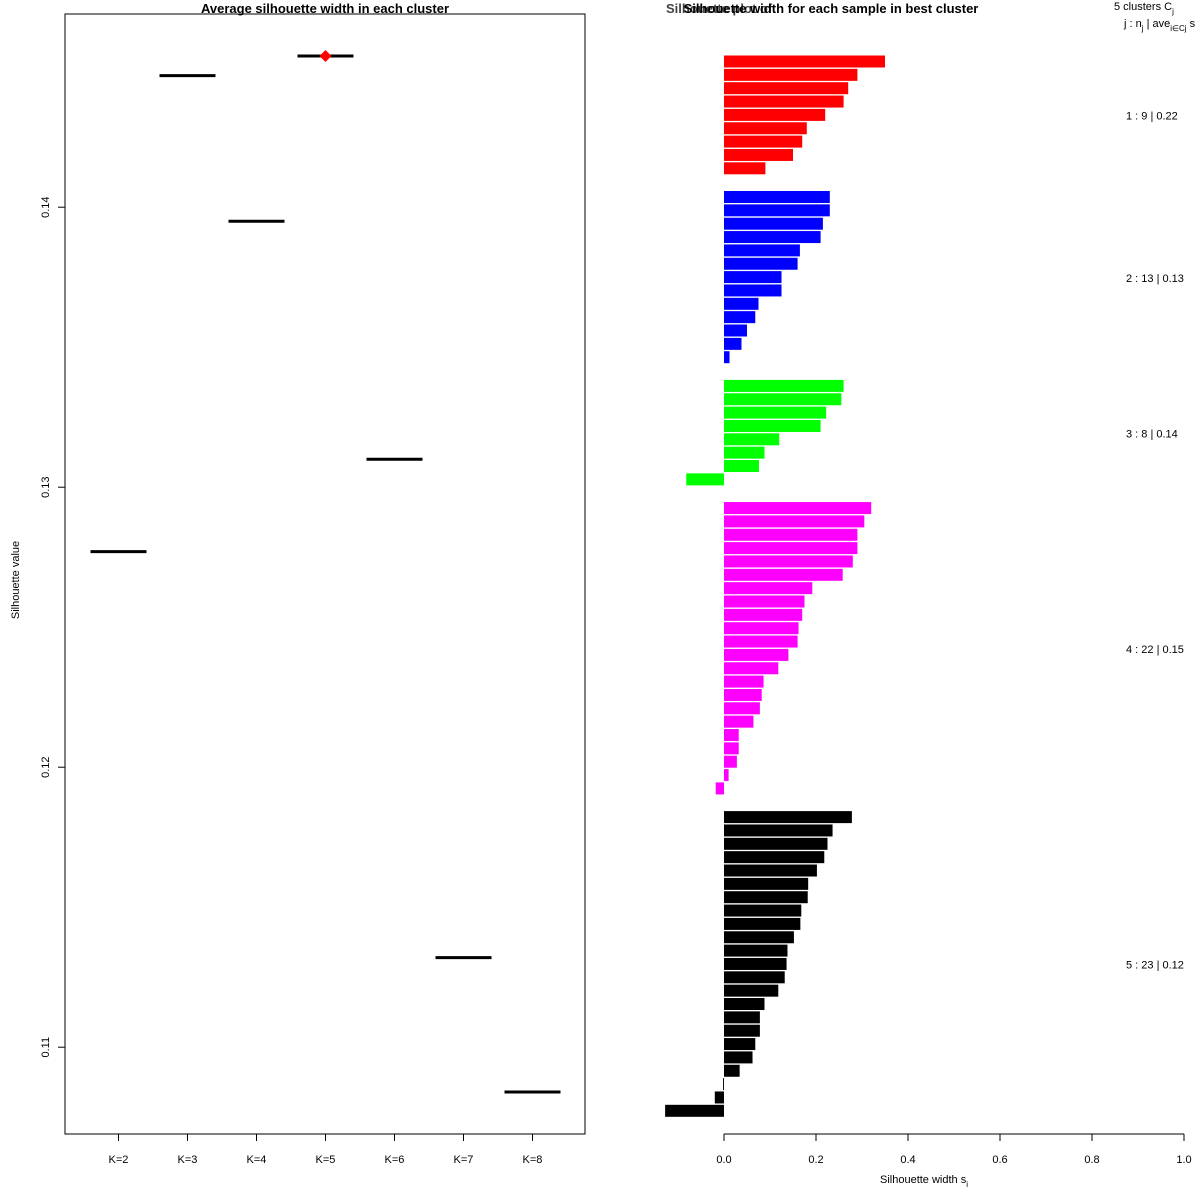 This screenshot has width=1200, height=1200. What do you see at coordinates (1183, 1160) in the screenshot?
I see `right-x-tick-label: 1.0` at bounding box center [1183, 1160].